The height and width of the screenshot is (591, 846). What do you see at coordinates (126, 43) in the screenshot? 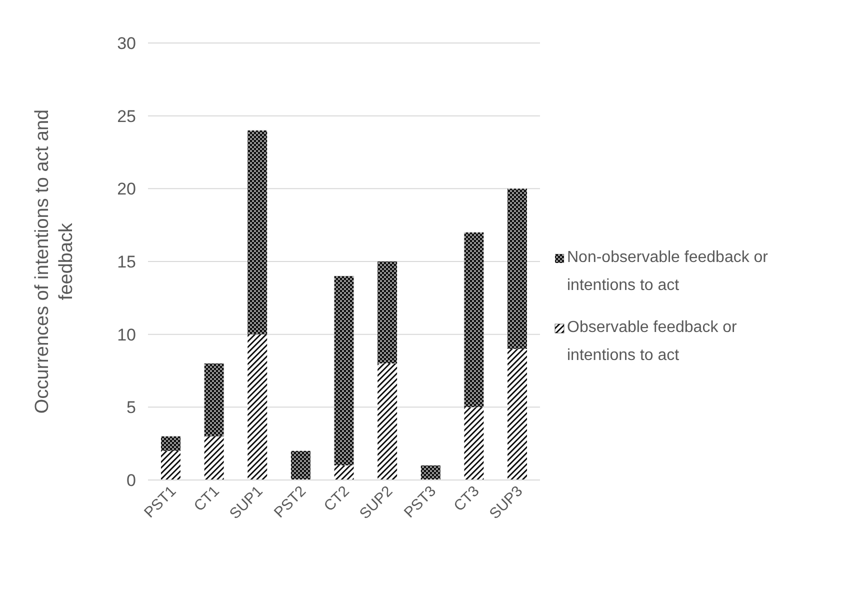
I see `y-tick-label: 30` at bounding box center [126, 43].